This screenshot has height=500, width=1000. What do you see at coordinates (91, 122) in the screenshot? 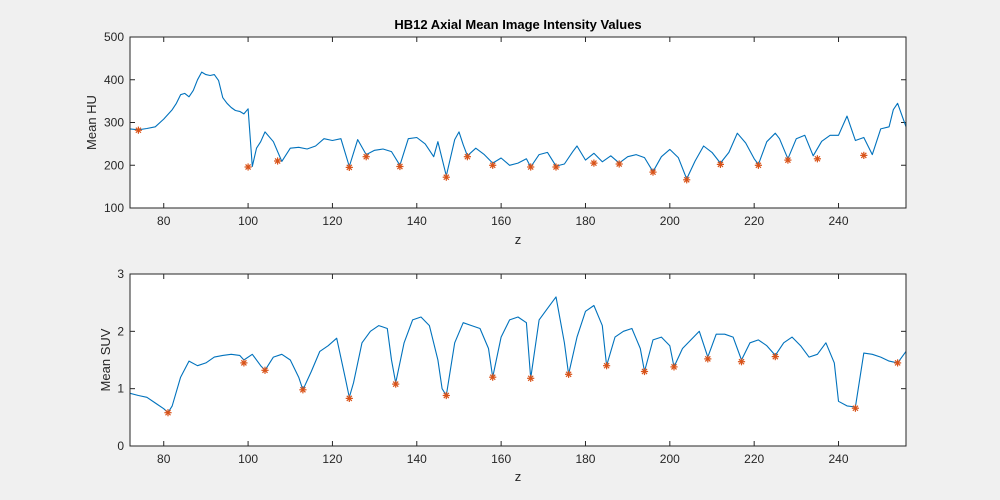
I see `y-axis-label: Mean HU` at bounding box center [91, 122].